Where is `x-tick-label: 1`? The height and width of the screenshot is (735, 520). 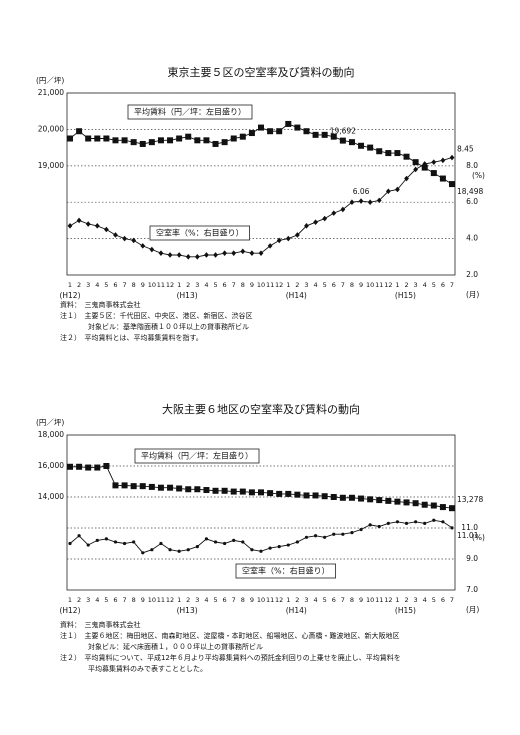 x-tick-label: 1 is located at coordinates (397, 285).